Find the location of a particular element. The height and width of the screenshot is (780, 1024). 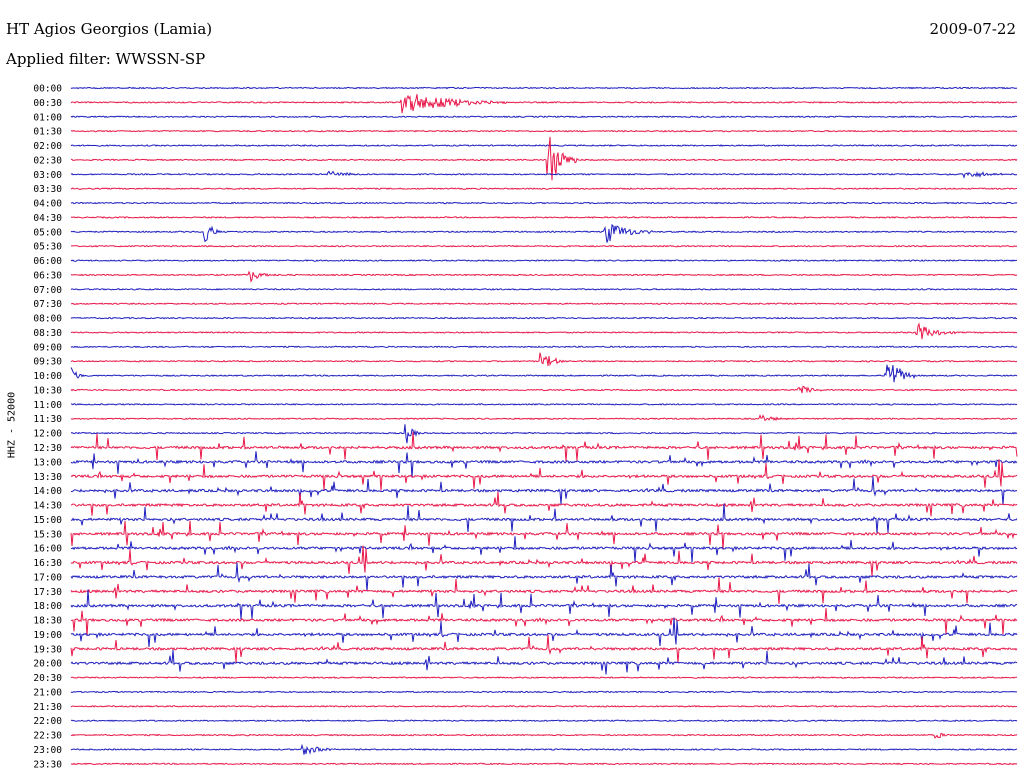

row-label: 14:30 is located at coordinates (47, 506).